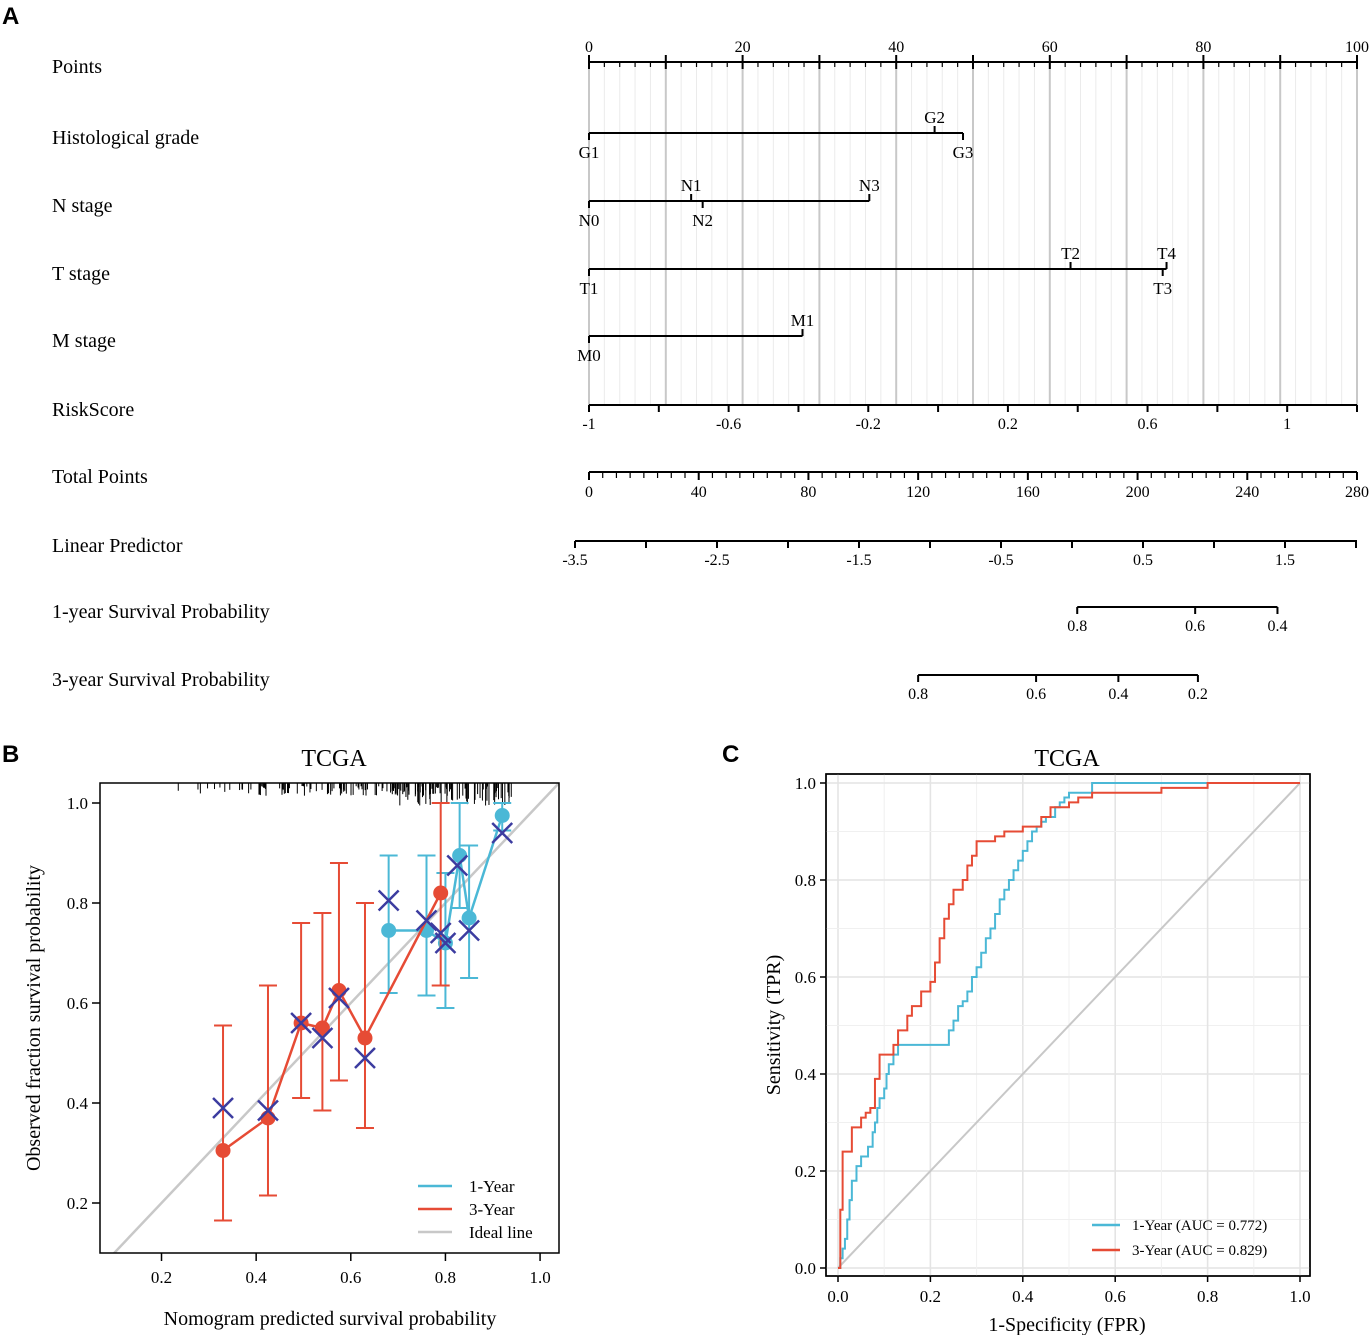  What do you see at coordinates (1070, 253) in the screenshot?
I see `factor-level-label: T2` at bounding box center [1070, 253].